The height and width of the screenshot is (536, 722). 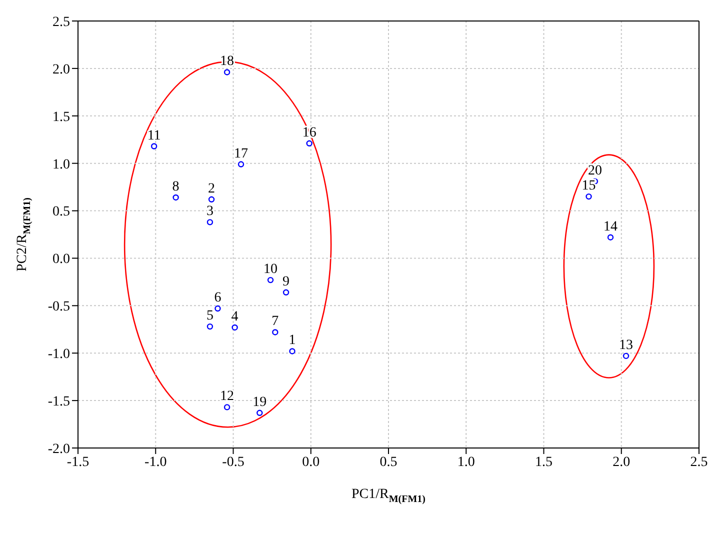 I want to click on annotation: 13, so click(x=626, y=345).